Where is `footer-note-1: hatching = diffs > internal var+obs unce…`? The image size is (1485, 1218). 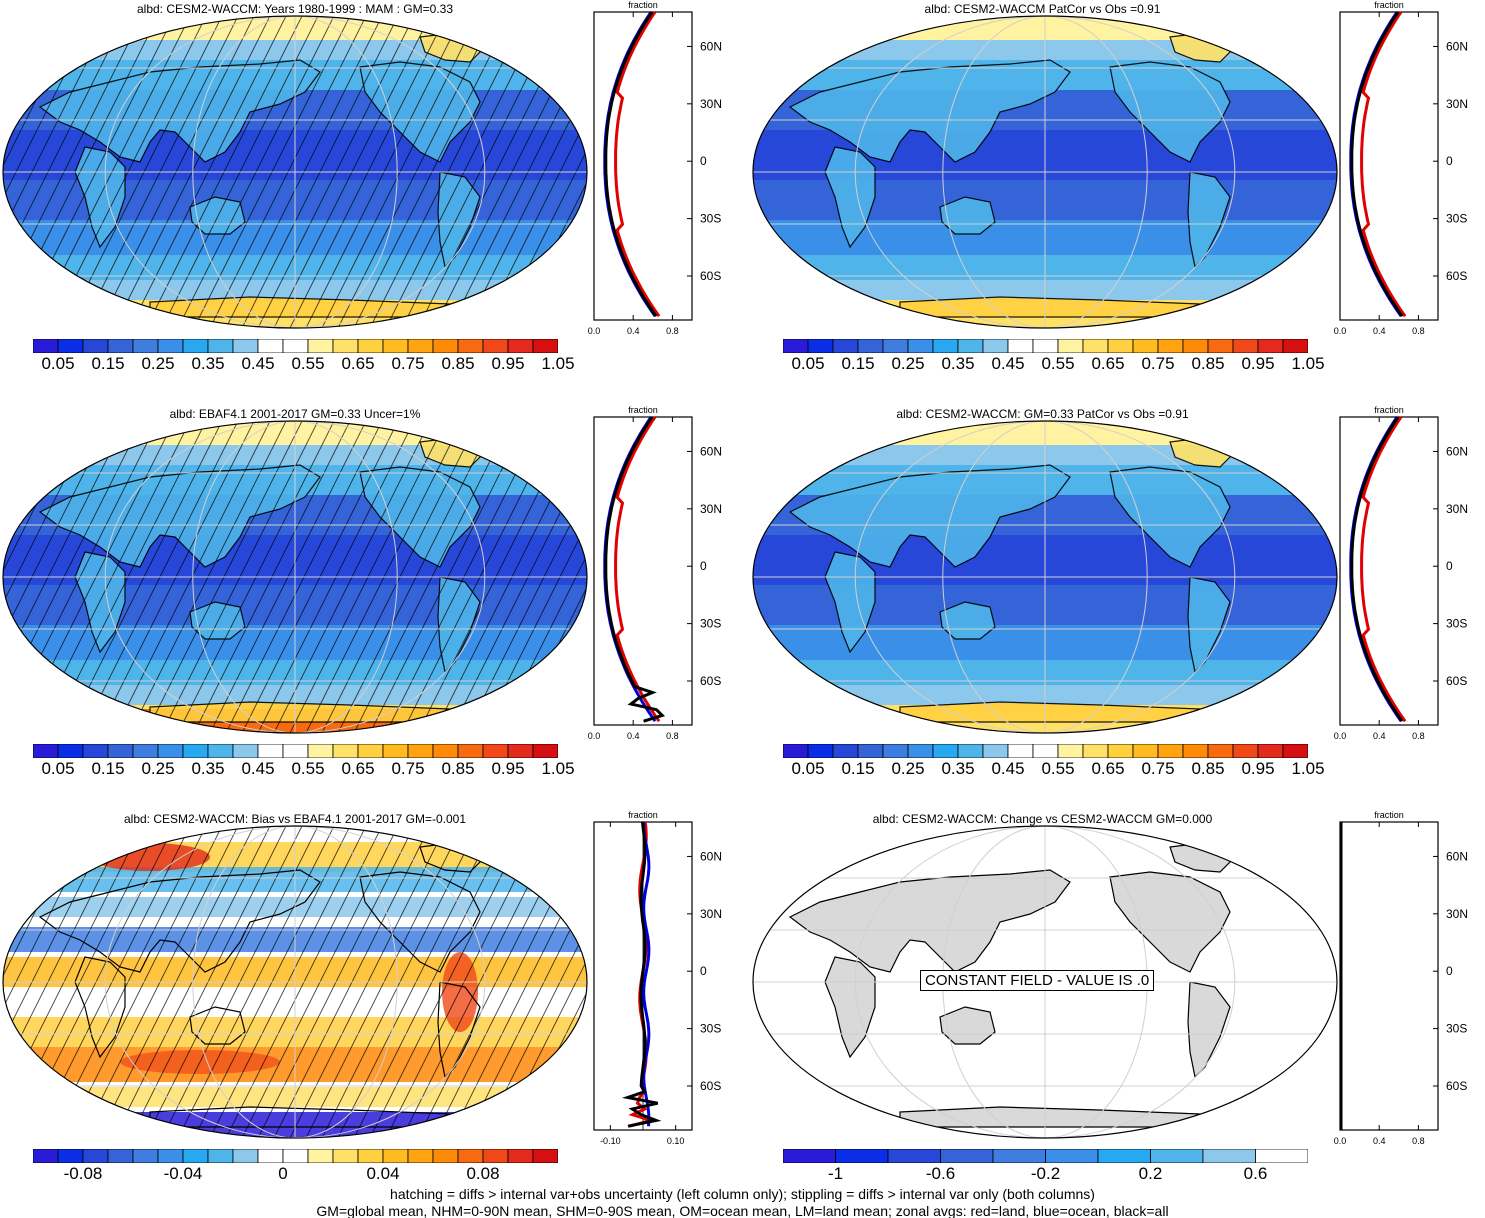 footer-note-1: hatching = diffs > internal var+obs unce… is located at coordinates (742, 1194).